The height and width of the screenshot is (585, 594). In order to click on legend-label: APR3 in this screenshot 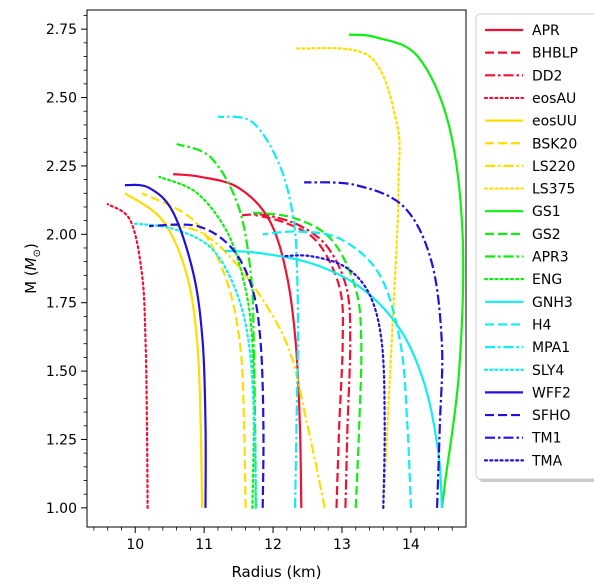, I will do `click(550, 258)`.